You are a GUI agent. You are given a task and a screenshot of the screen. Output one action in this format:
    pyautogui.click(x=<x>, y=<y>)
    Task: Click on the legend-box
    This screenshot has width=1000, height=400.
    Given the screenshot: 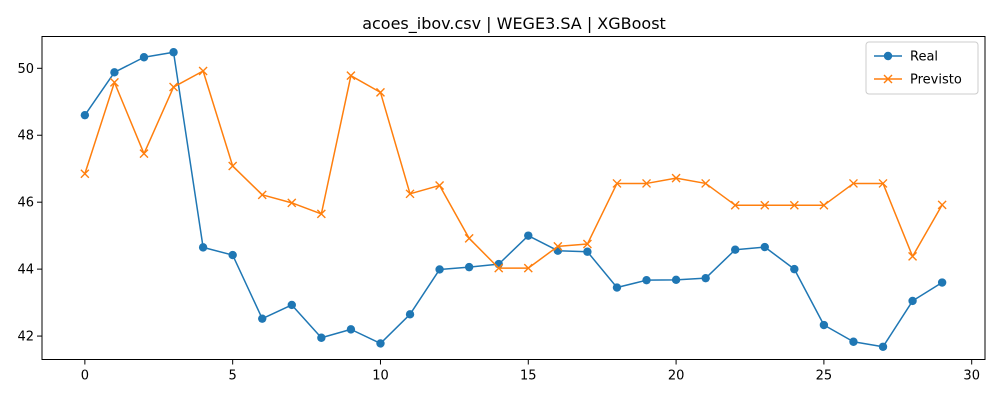 What is the action you would take?
    pyautogui.click(x=922, y=68)
    